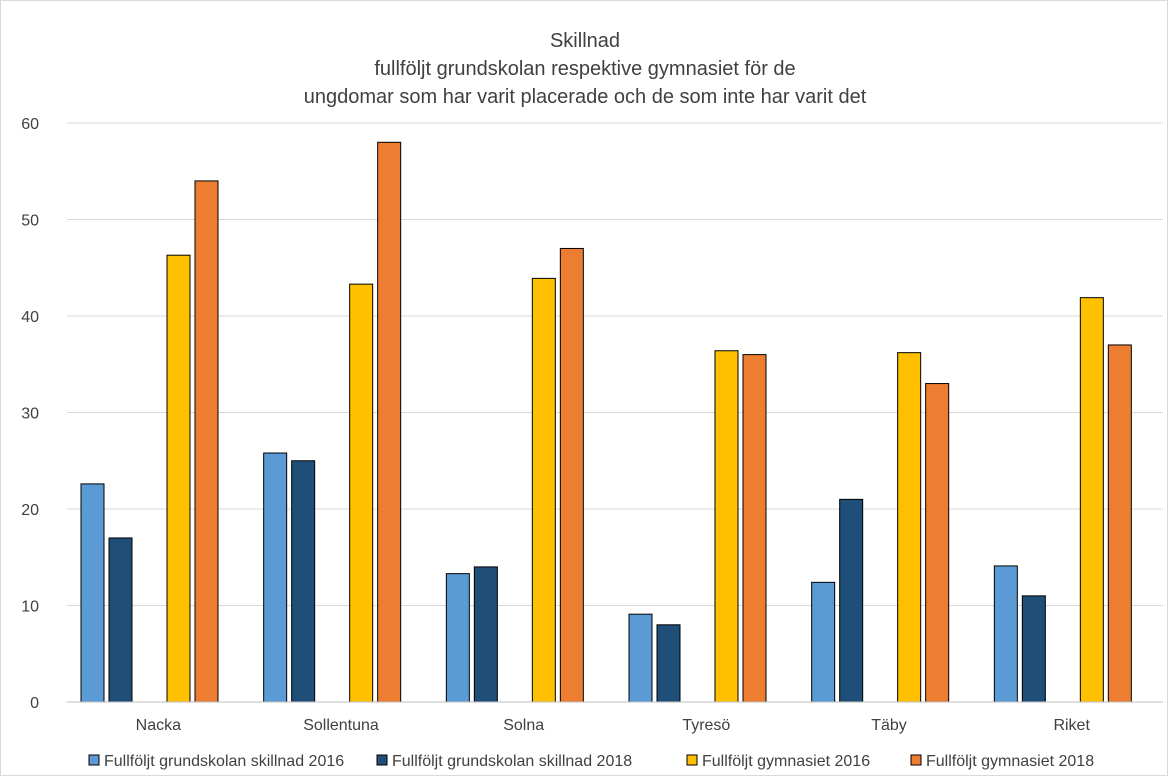  Describe the element at coordinates (889, 725) in the screenshot. I see `x-tick-label: Täby` at that location.